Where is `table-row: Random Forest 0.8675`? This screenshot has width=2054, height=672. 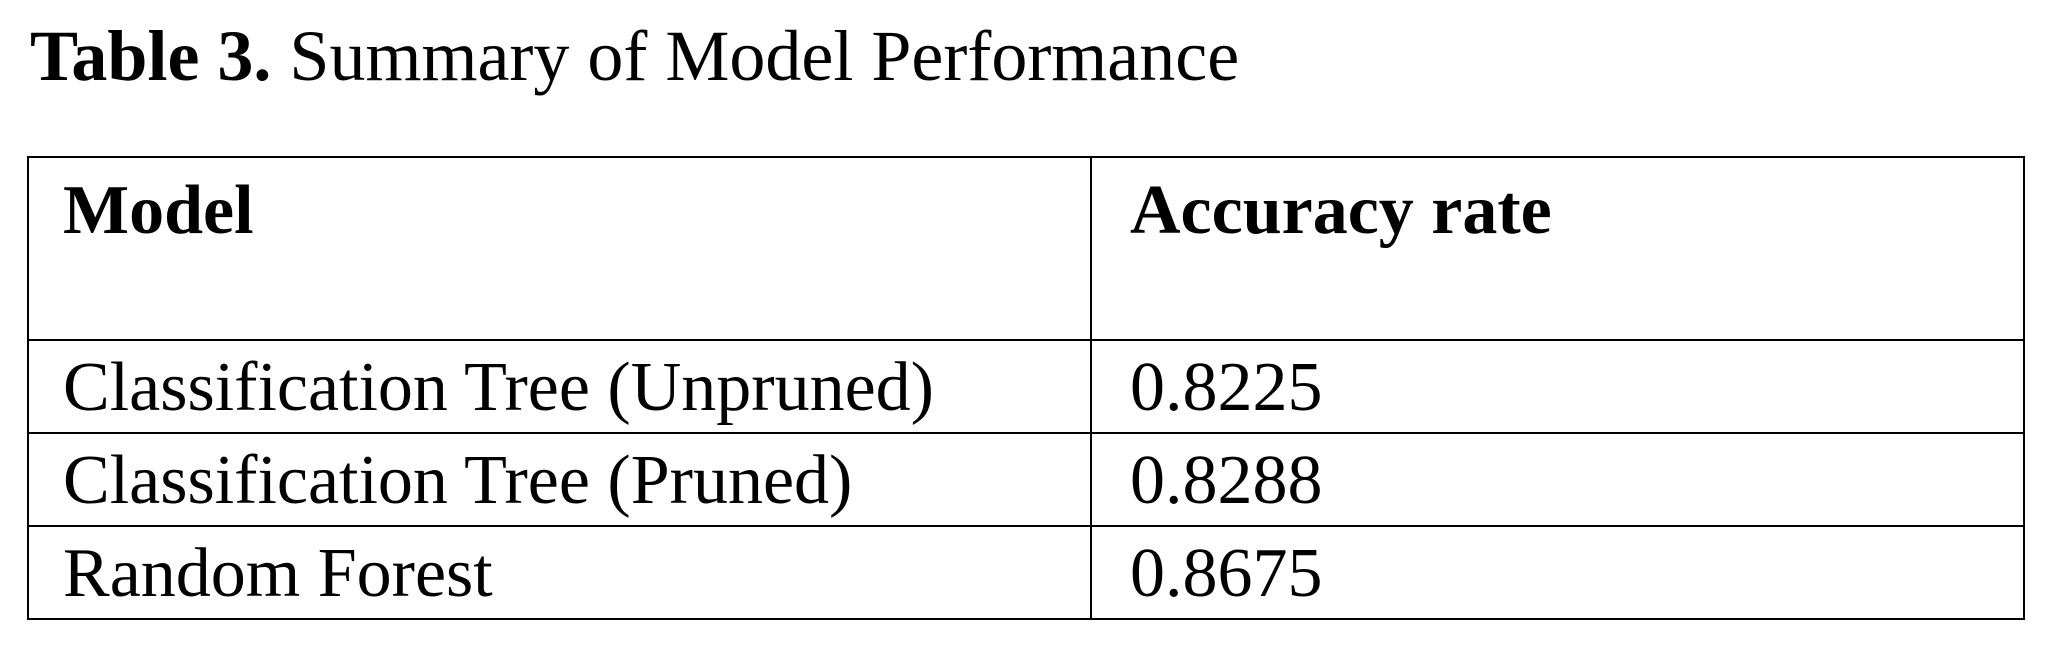 table-row: Random Forest 0.8675 is located at coordinates (1026, 572).